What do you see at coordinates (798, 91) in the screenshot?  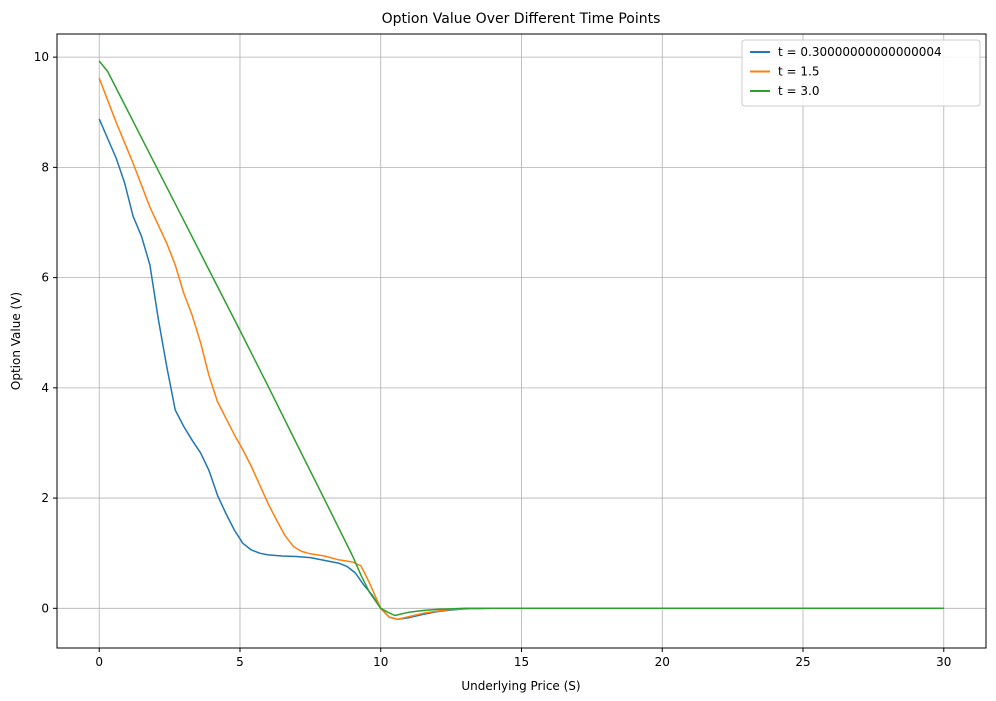 I see `legend-label-2: t = 3.0` at bounding box center [798, 91].